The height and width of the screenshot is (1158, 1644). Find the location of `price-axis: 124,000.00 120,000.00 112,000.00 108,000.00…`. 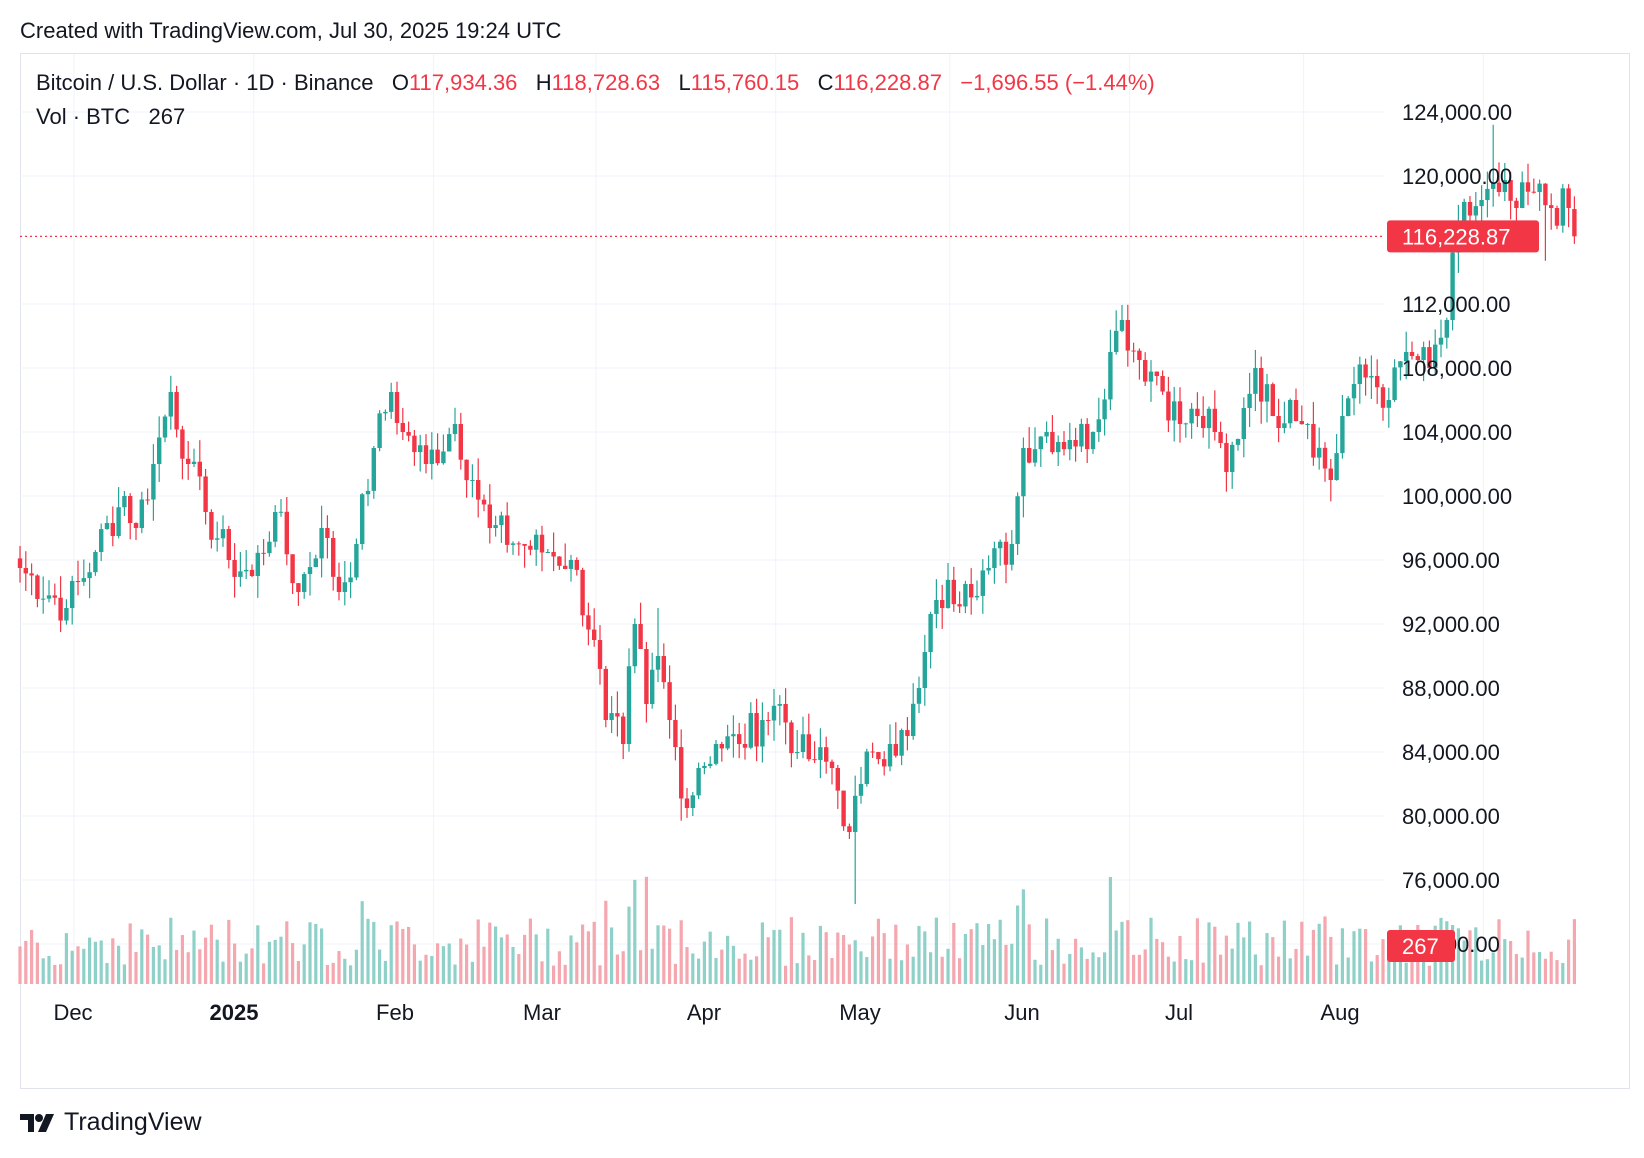

price-axis: 124,000.00 120,000.00 112,000.00 108,000.00… is located at coordinates (1457, 528).